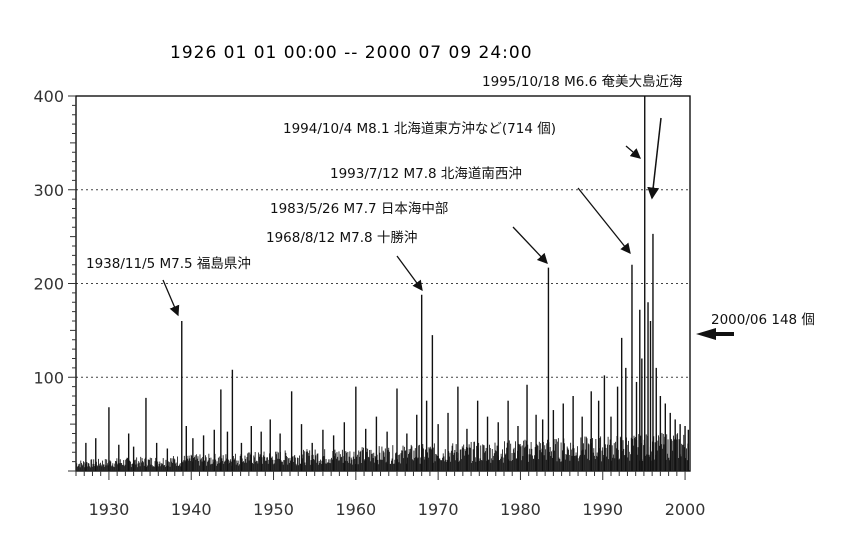 This screenshot has height=557, width=847. What do you see at coordinates (355, 509) in the screenshot?
I see `x-tick-label: 1960` at bounding box center [355, 509].